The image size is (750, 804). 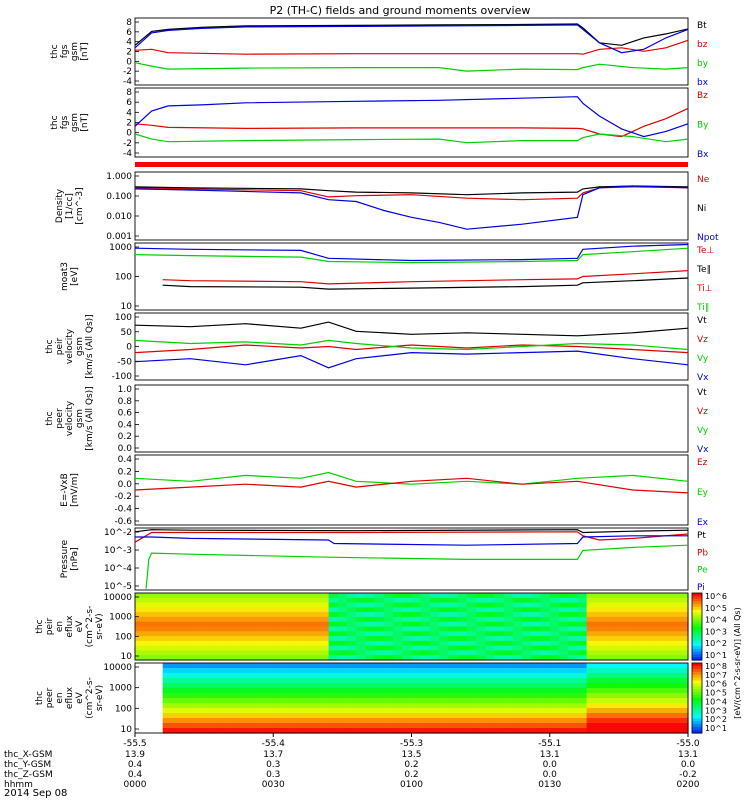 What do you see at coordinates (411, 122) in the screenshot?
I see `panel-frame` at bounding box center [411, 122].